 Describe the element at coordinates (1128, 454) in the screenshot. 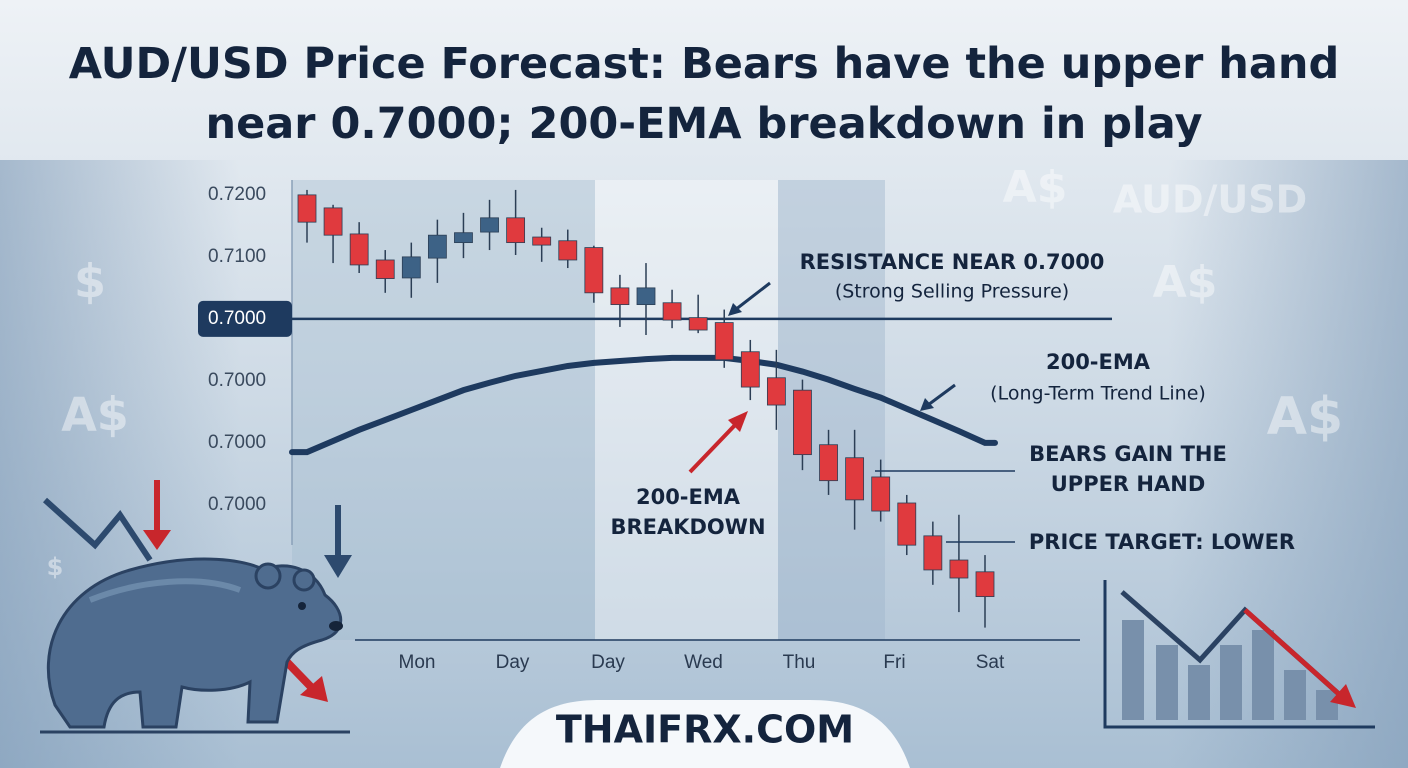

I see `annotation: BEARS GAIN THE` at that location.